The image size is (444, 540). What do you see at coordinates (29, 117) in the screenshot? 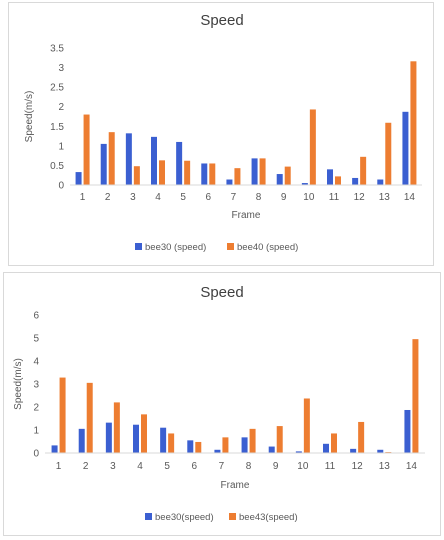
I see `chart1-y-axis-label: Speed(m/s)` at bounding box center [29, 117].